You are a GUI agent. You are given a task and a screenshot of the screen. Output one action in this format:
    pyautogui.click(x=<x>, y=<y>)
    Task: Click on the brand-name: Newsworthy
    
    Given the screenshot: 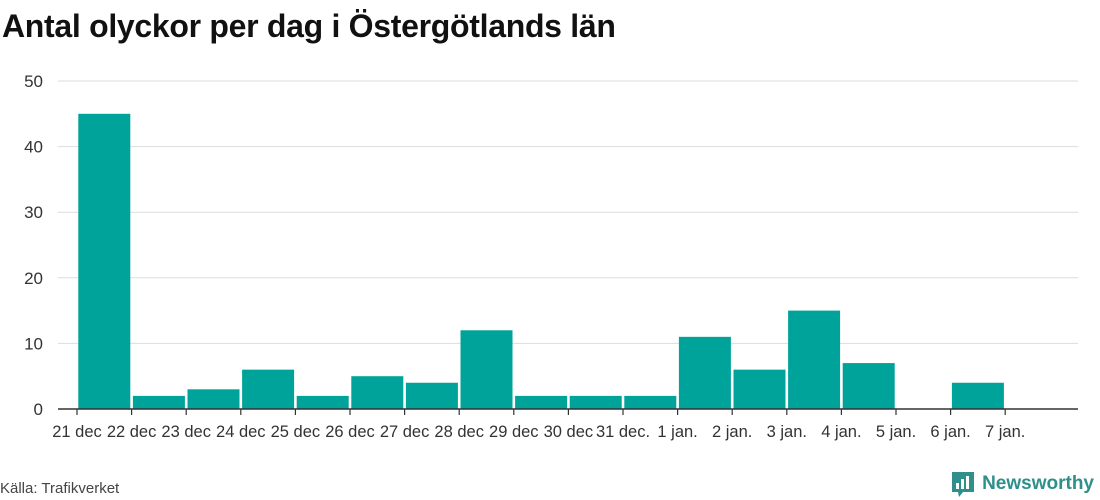 What is the action you would take?
    pyautogui.click(x=1038, y=483)
    